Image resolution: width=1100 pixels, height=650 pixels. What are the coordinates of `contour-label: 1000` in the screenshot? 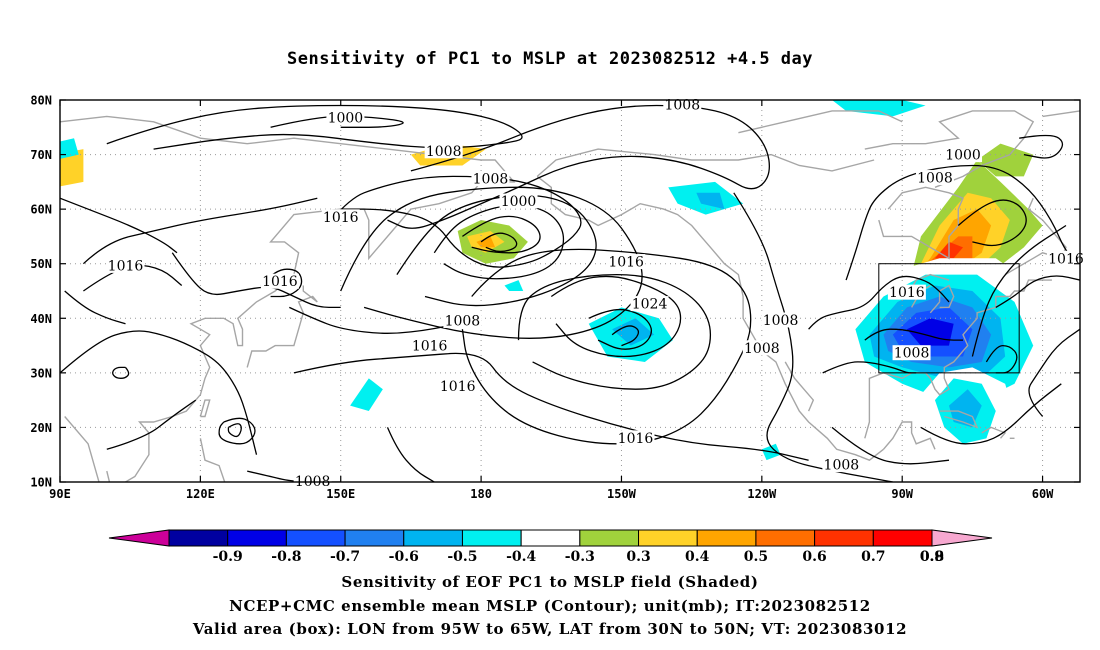 It's located at (345, 118).